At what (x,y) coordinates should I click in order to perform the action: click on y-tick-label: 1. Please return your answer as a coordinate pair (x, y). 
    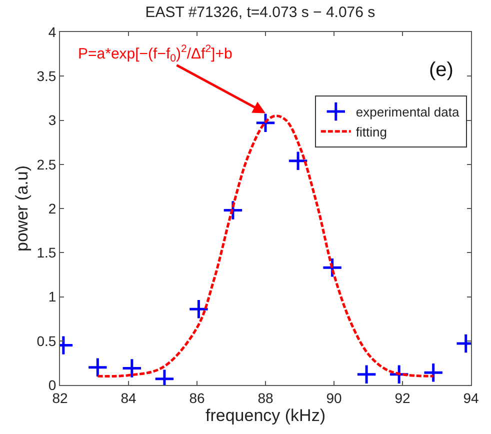
    Looking at the image, I should click on (52, 296).